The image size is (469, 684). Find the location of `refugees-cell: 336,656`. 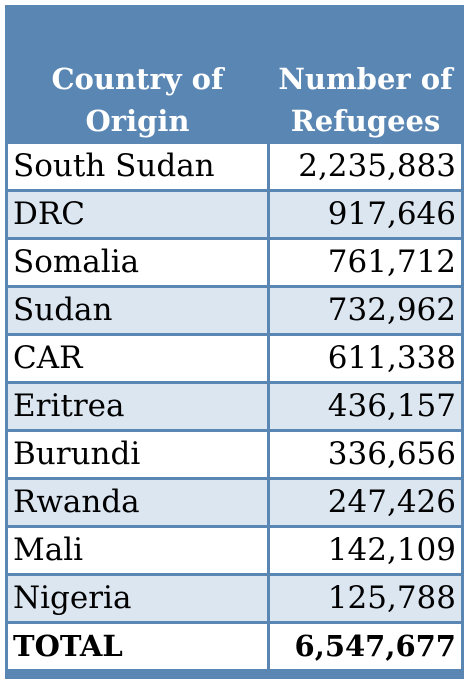

refugees-cell: 336,656 is located at coordinates (365, 454).